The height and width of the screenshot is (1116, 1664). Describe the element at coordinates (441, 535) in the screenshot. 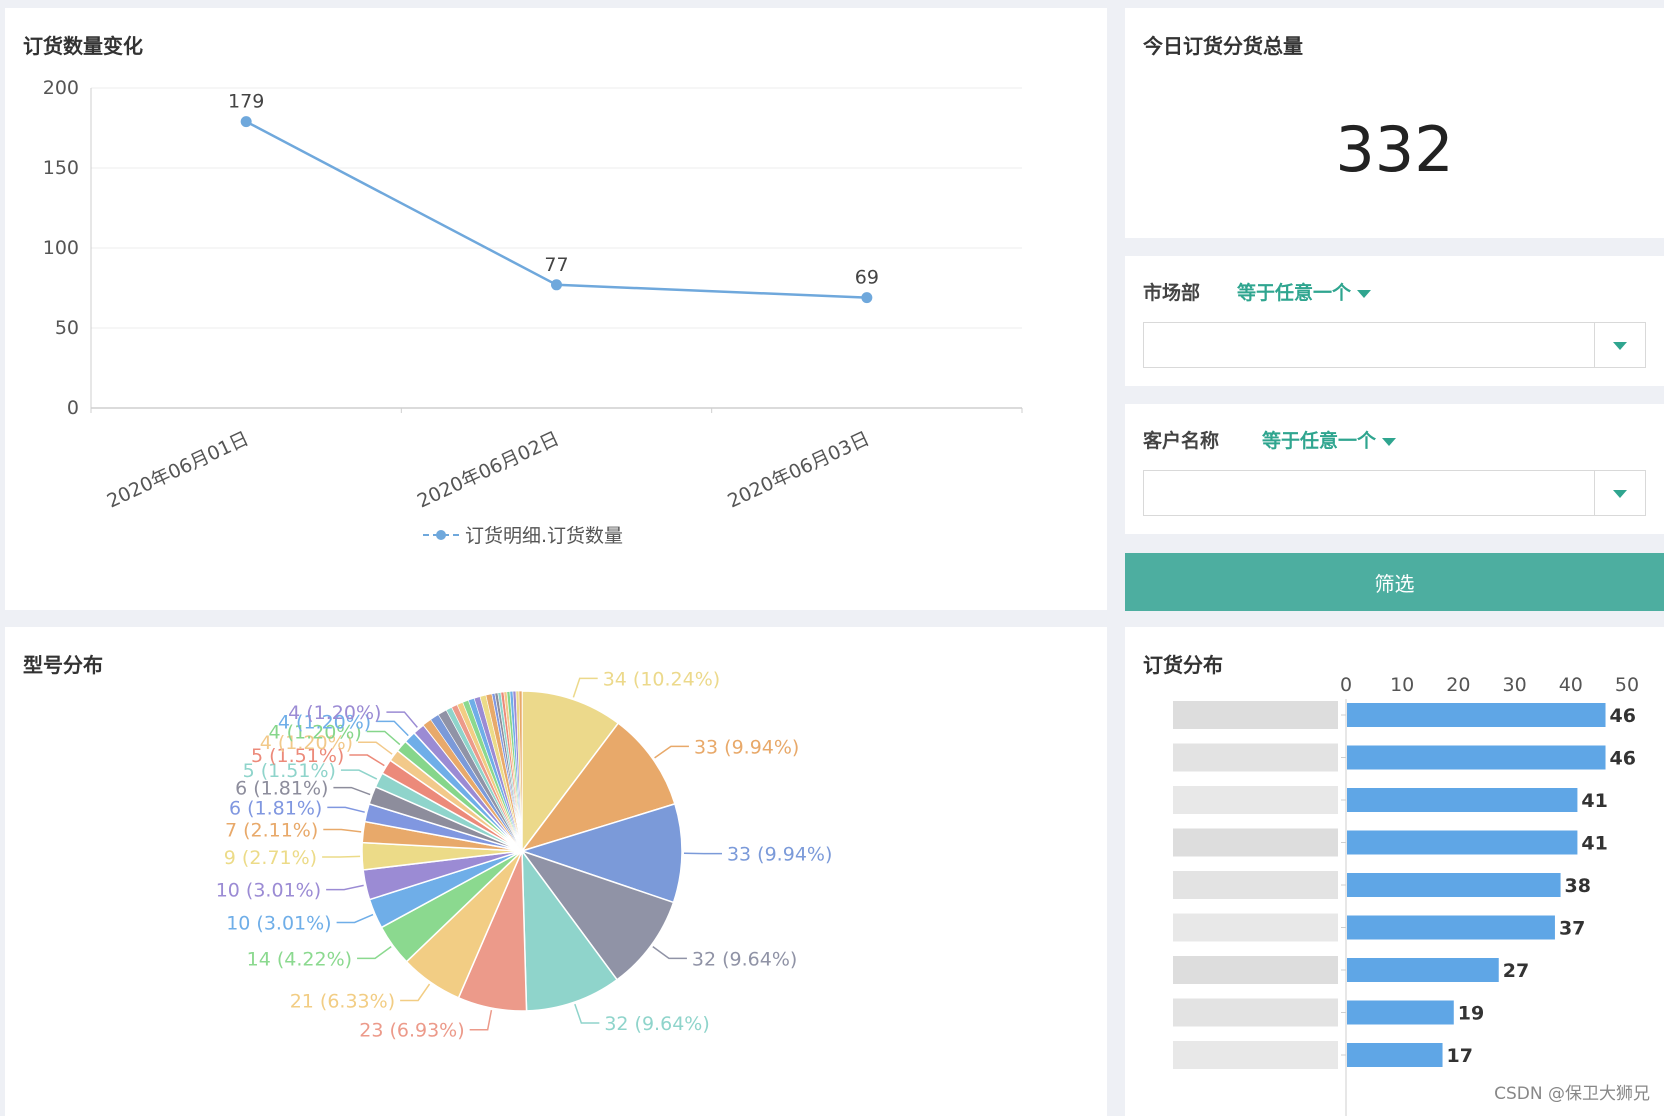

I see `legend-marker` at that location.